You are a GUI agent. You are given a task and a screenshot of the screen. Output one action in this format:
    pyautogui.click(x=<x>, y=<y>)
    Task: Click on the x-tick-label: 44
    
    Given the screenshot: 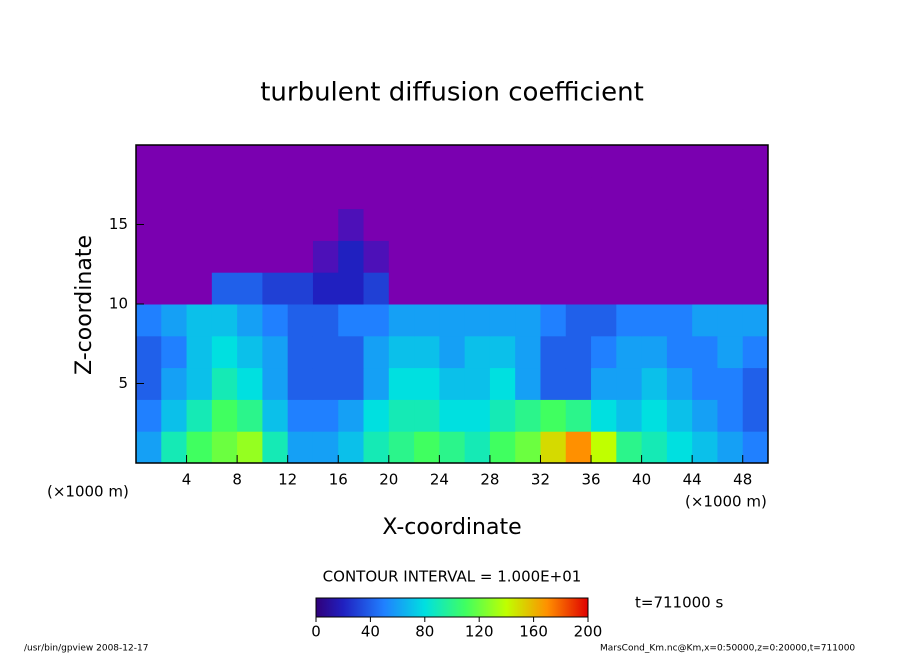 What is the action you would take?
    pyautogui.click(x=692, y=480)
    